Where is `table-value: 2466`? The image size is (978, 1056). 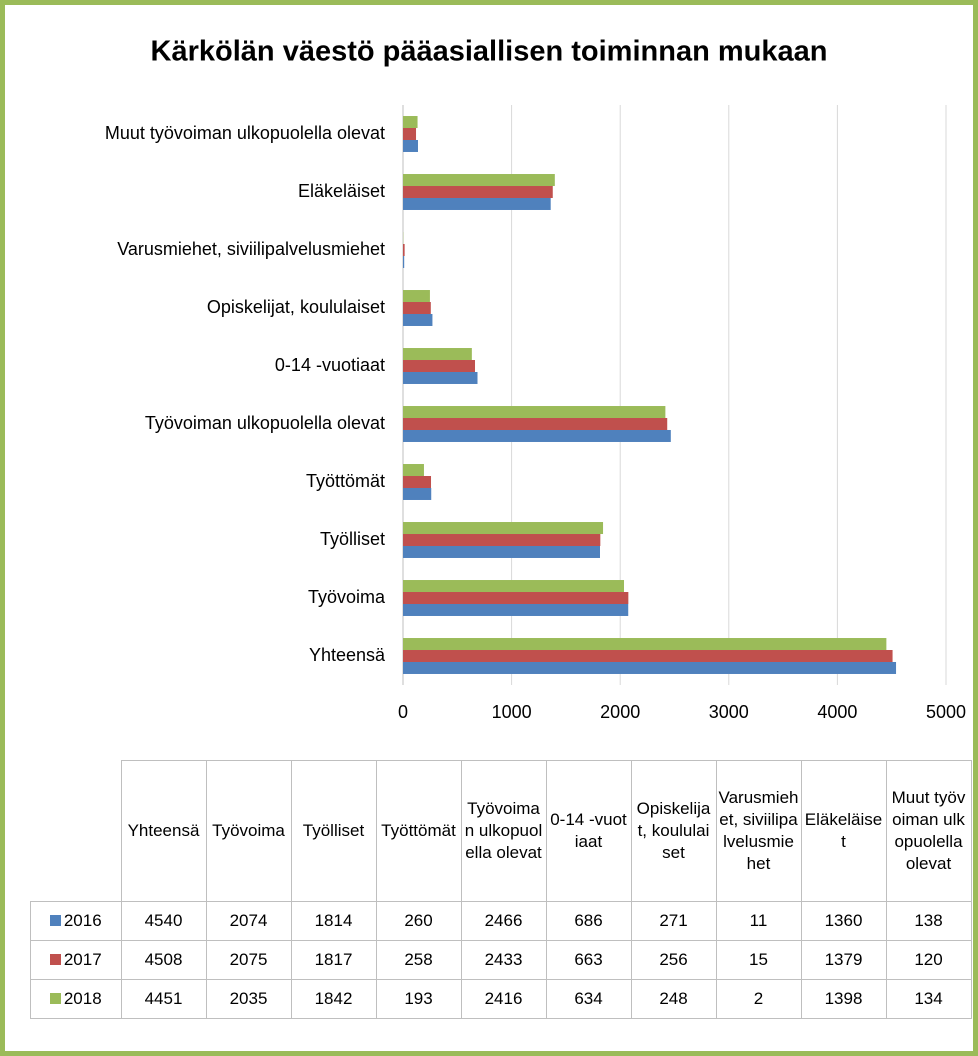 table-value: 2466 is located at coordinates (503, 921).